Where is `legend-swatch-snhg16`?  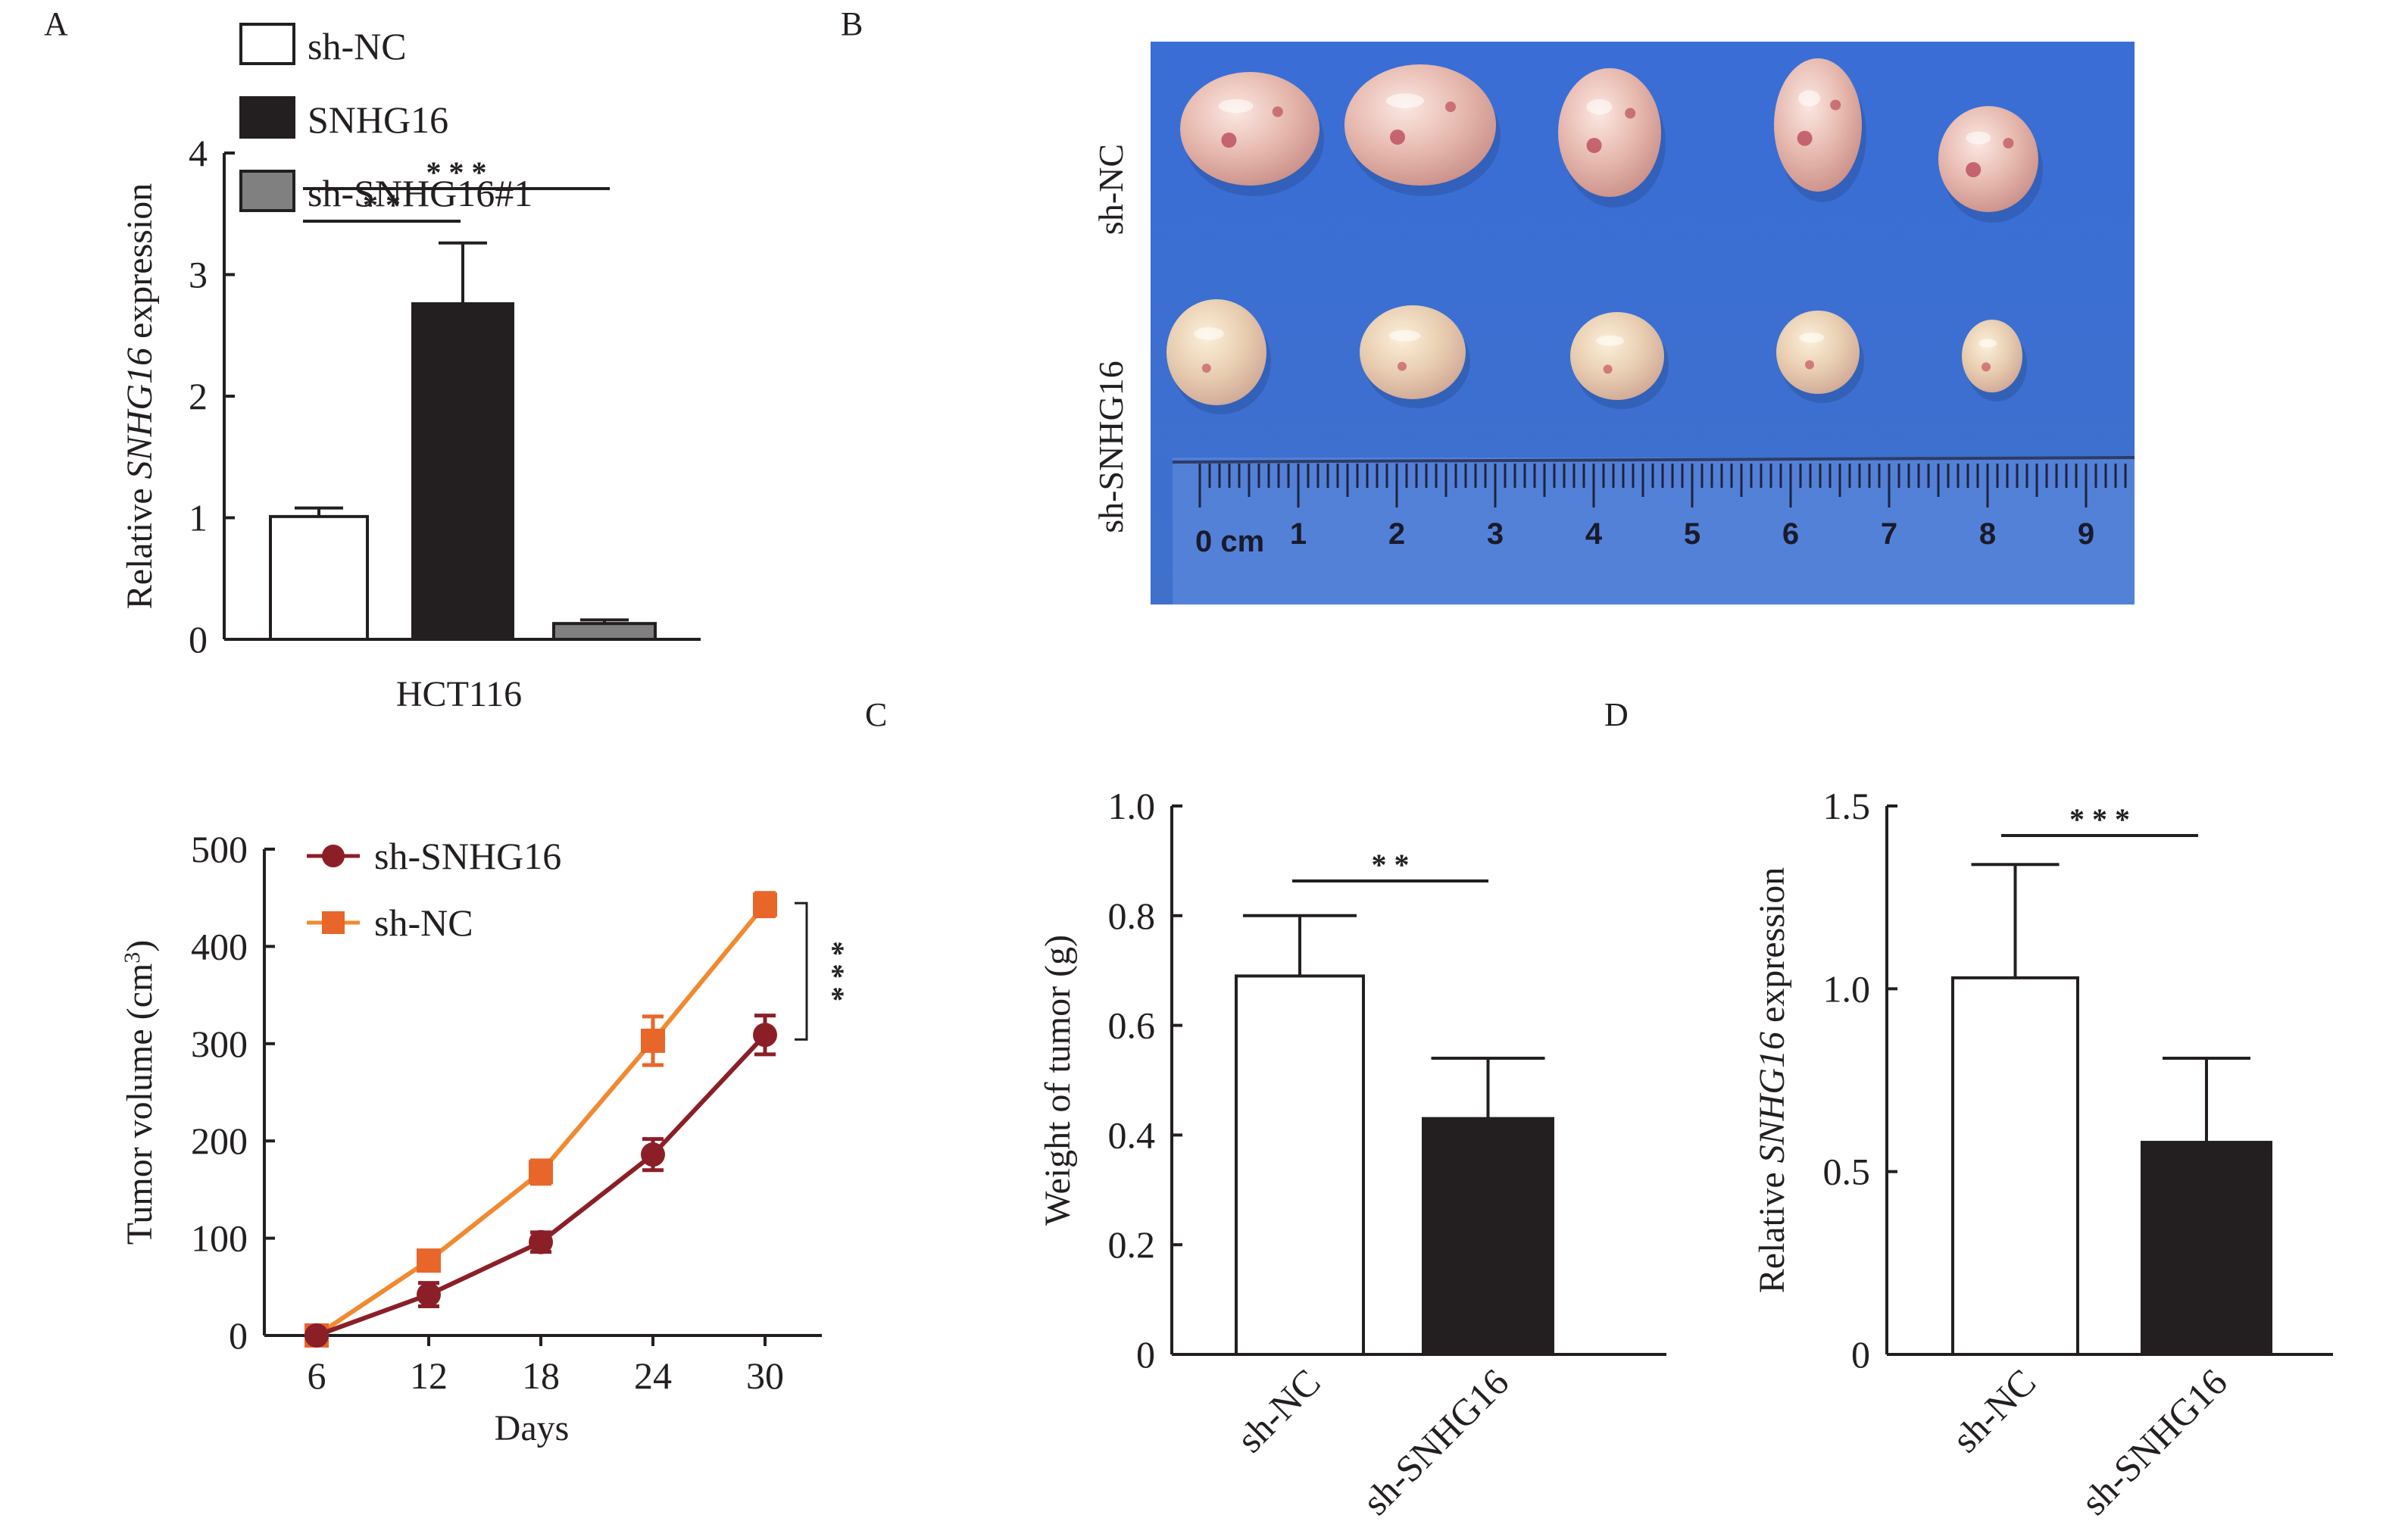
legend-swatch-snhg16 is located at coordinates (267, 117).